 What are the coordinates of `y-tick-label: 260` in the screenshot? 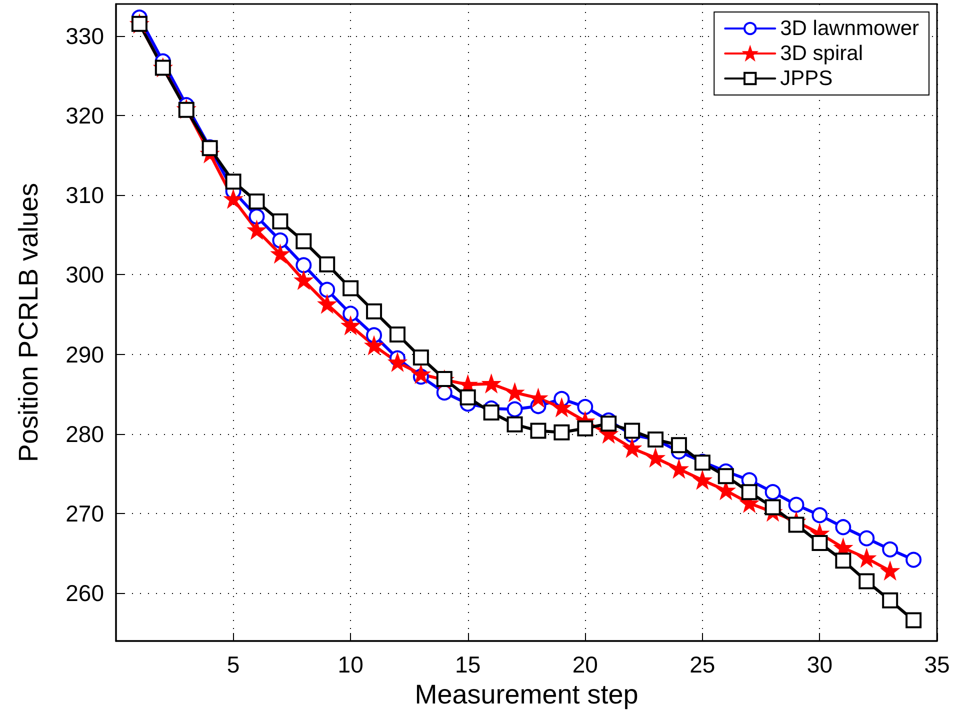 It's located at (85, 593).